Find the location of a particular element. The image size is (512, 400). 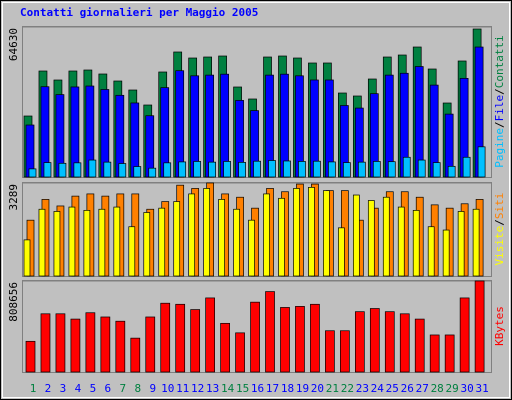

legend-entry: KBytes is located at coordinates (499, 326).